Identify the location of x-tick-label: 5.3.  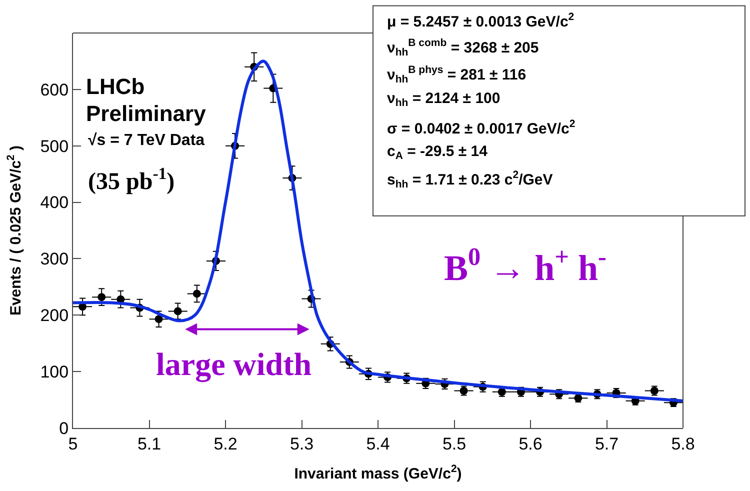
(302, 444).